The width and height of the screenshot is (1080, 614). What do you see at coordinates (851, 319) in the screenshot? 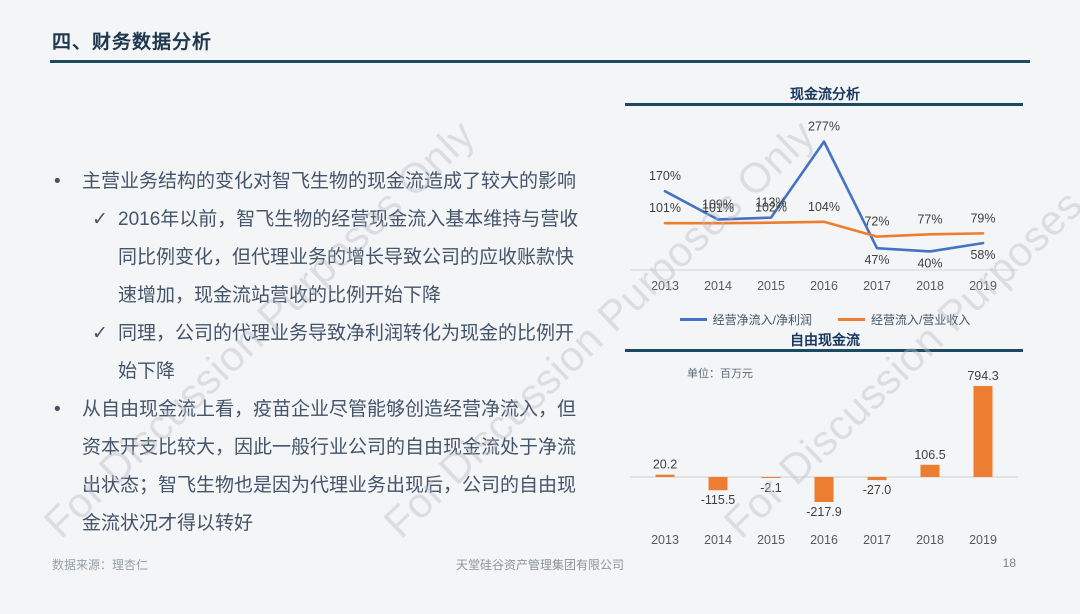
I see `legend-line-orange-icon` at bounding box center [851, 319].